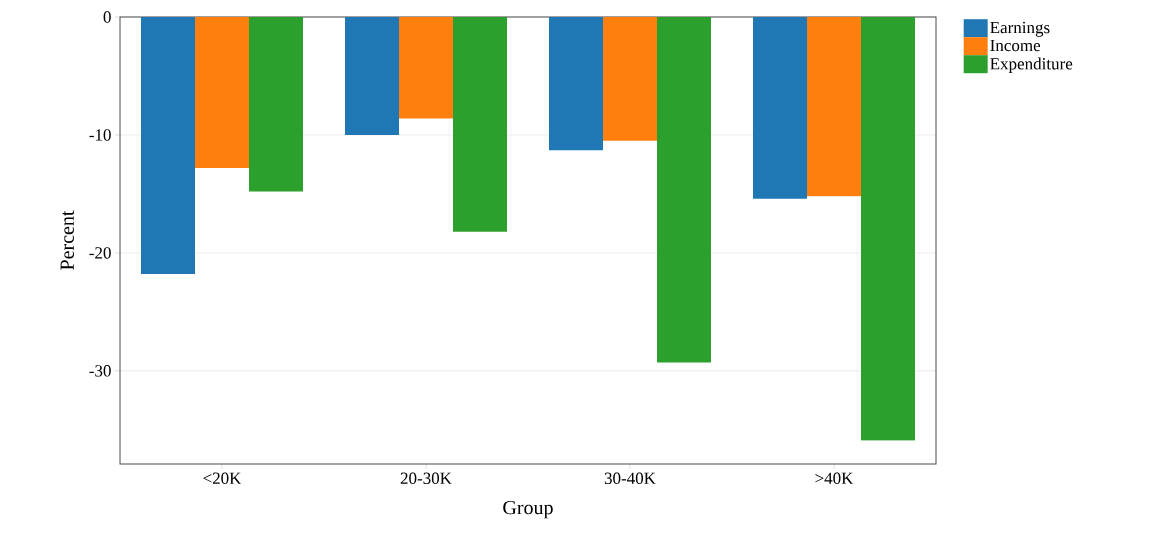  Describe the element at coordinates (1020, 29) in the screenshot. I see `legend-label: Earnings` at that location.